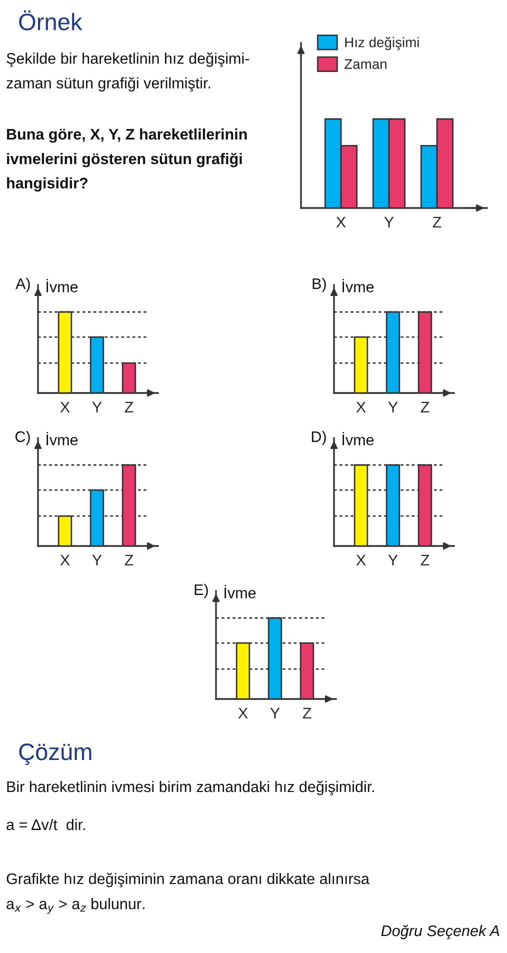  What do you see at coordinates (440, 932) in the screenshot?
I see `text: Doğru Seçenek A` at bounding box center [440, 932].